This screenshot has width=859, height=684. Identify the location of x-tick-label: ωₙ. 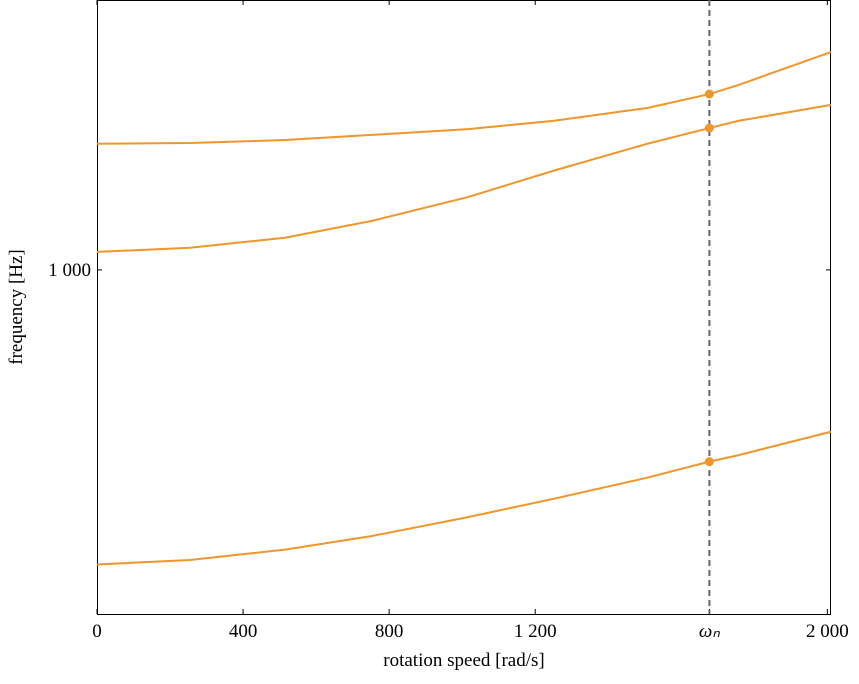
(709, 631).